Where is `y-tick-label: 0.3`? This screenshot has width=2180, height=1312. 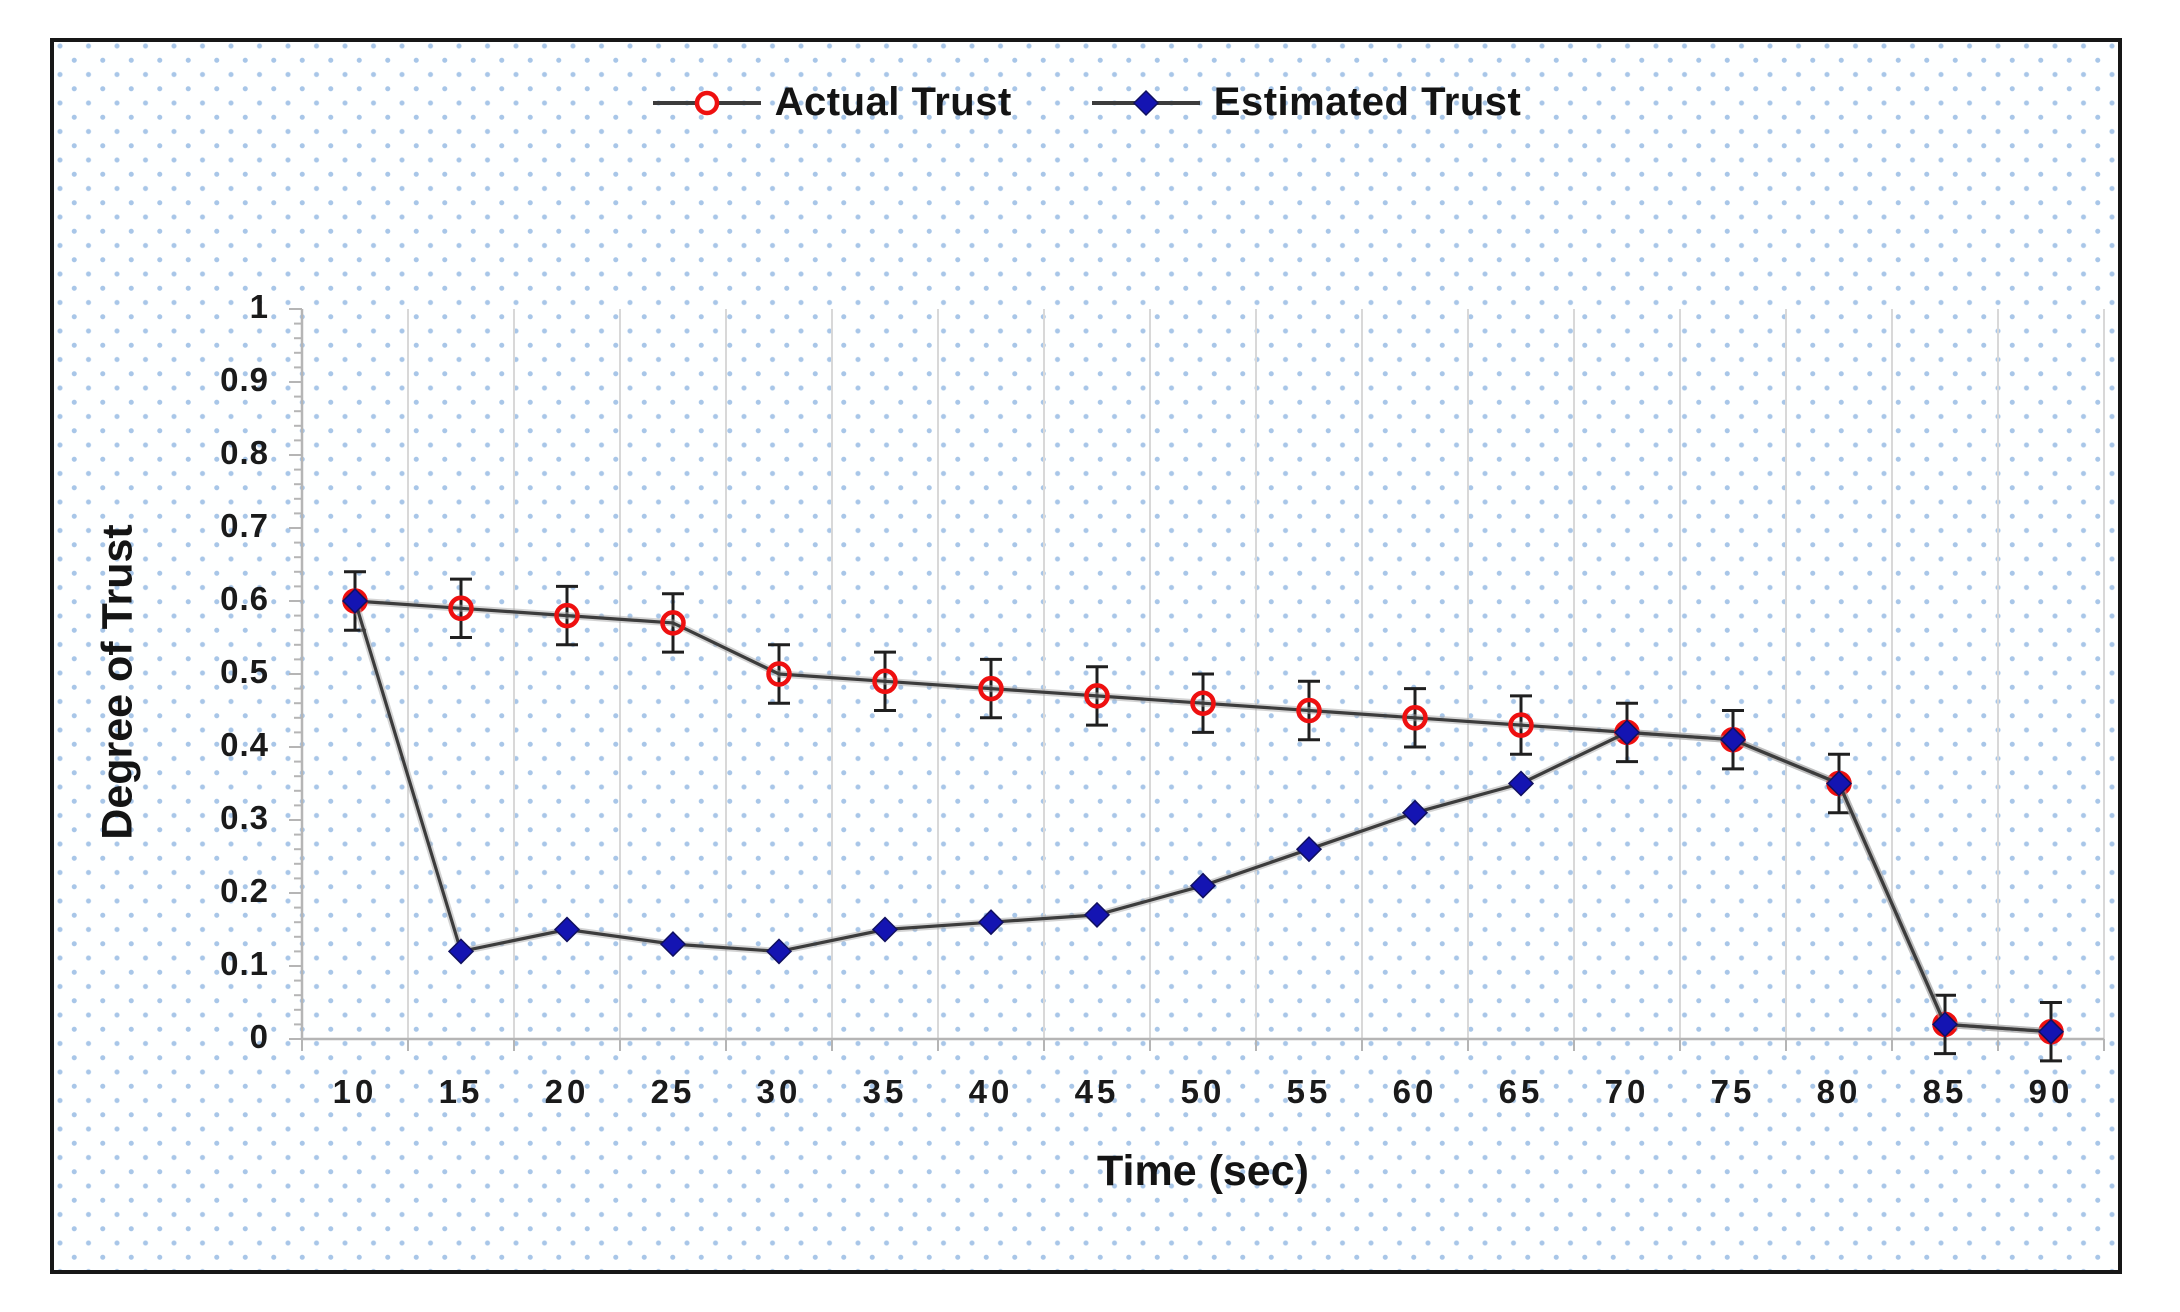 y-tick-label: 0.3 is located at coordinates (244, 817).